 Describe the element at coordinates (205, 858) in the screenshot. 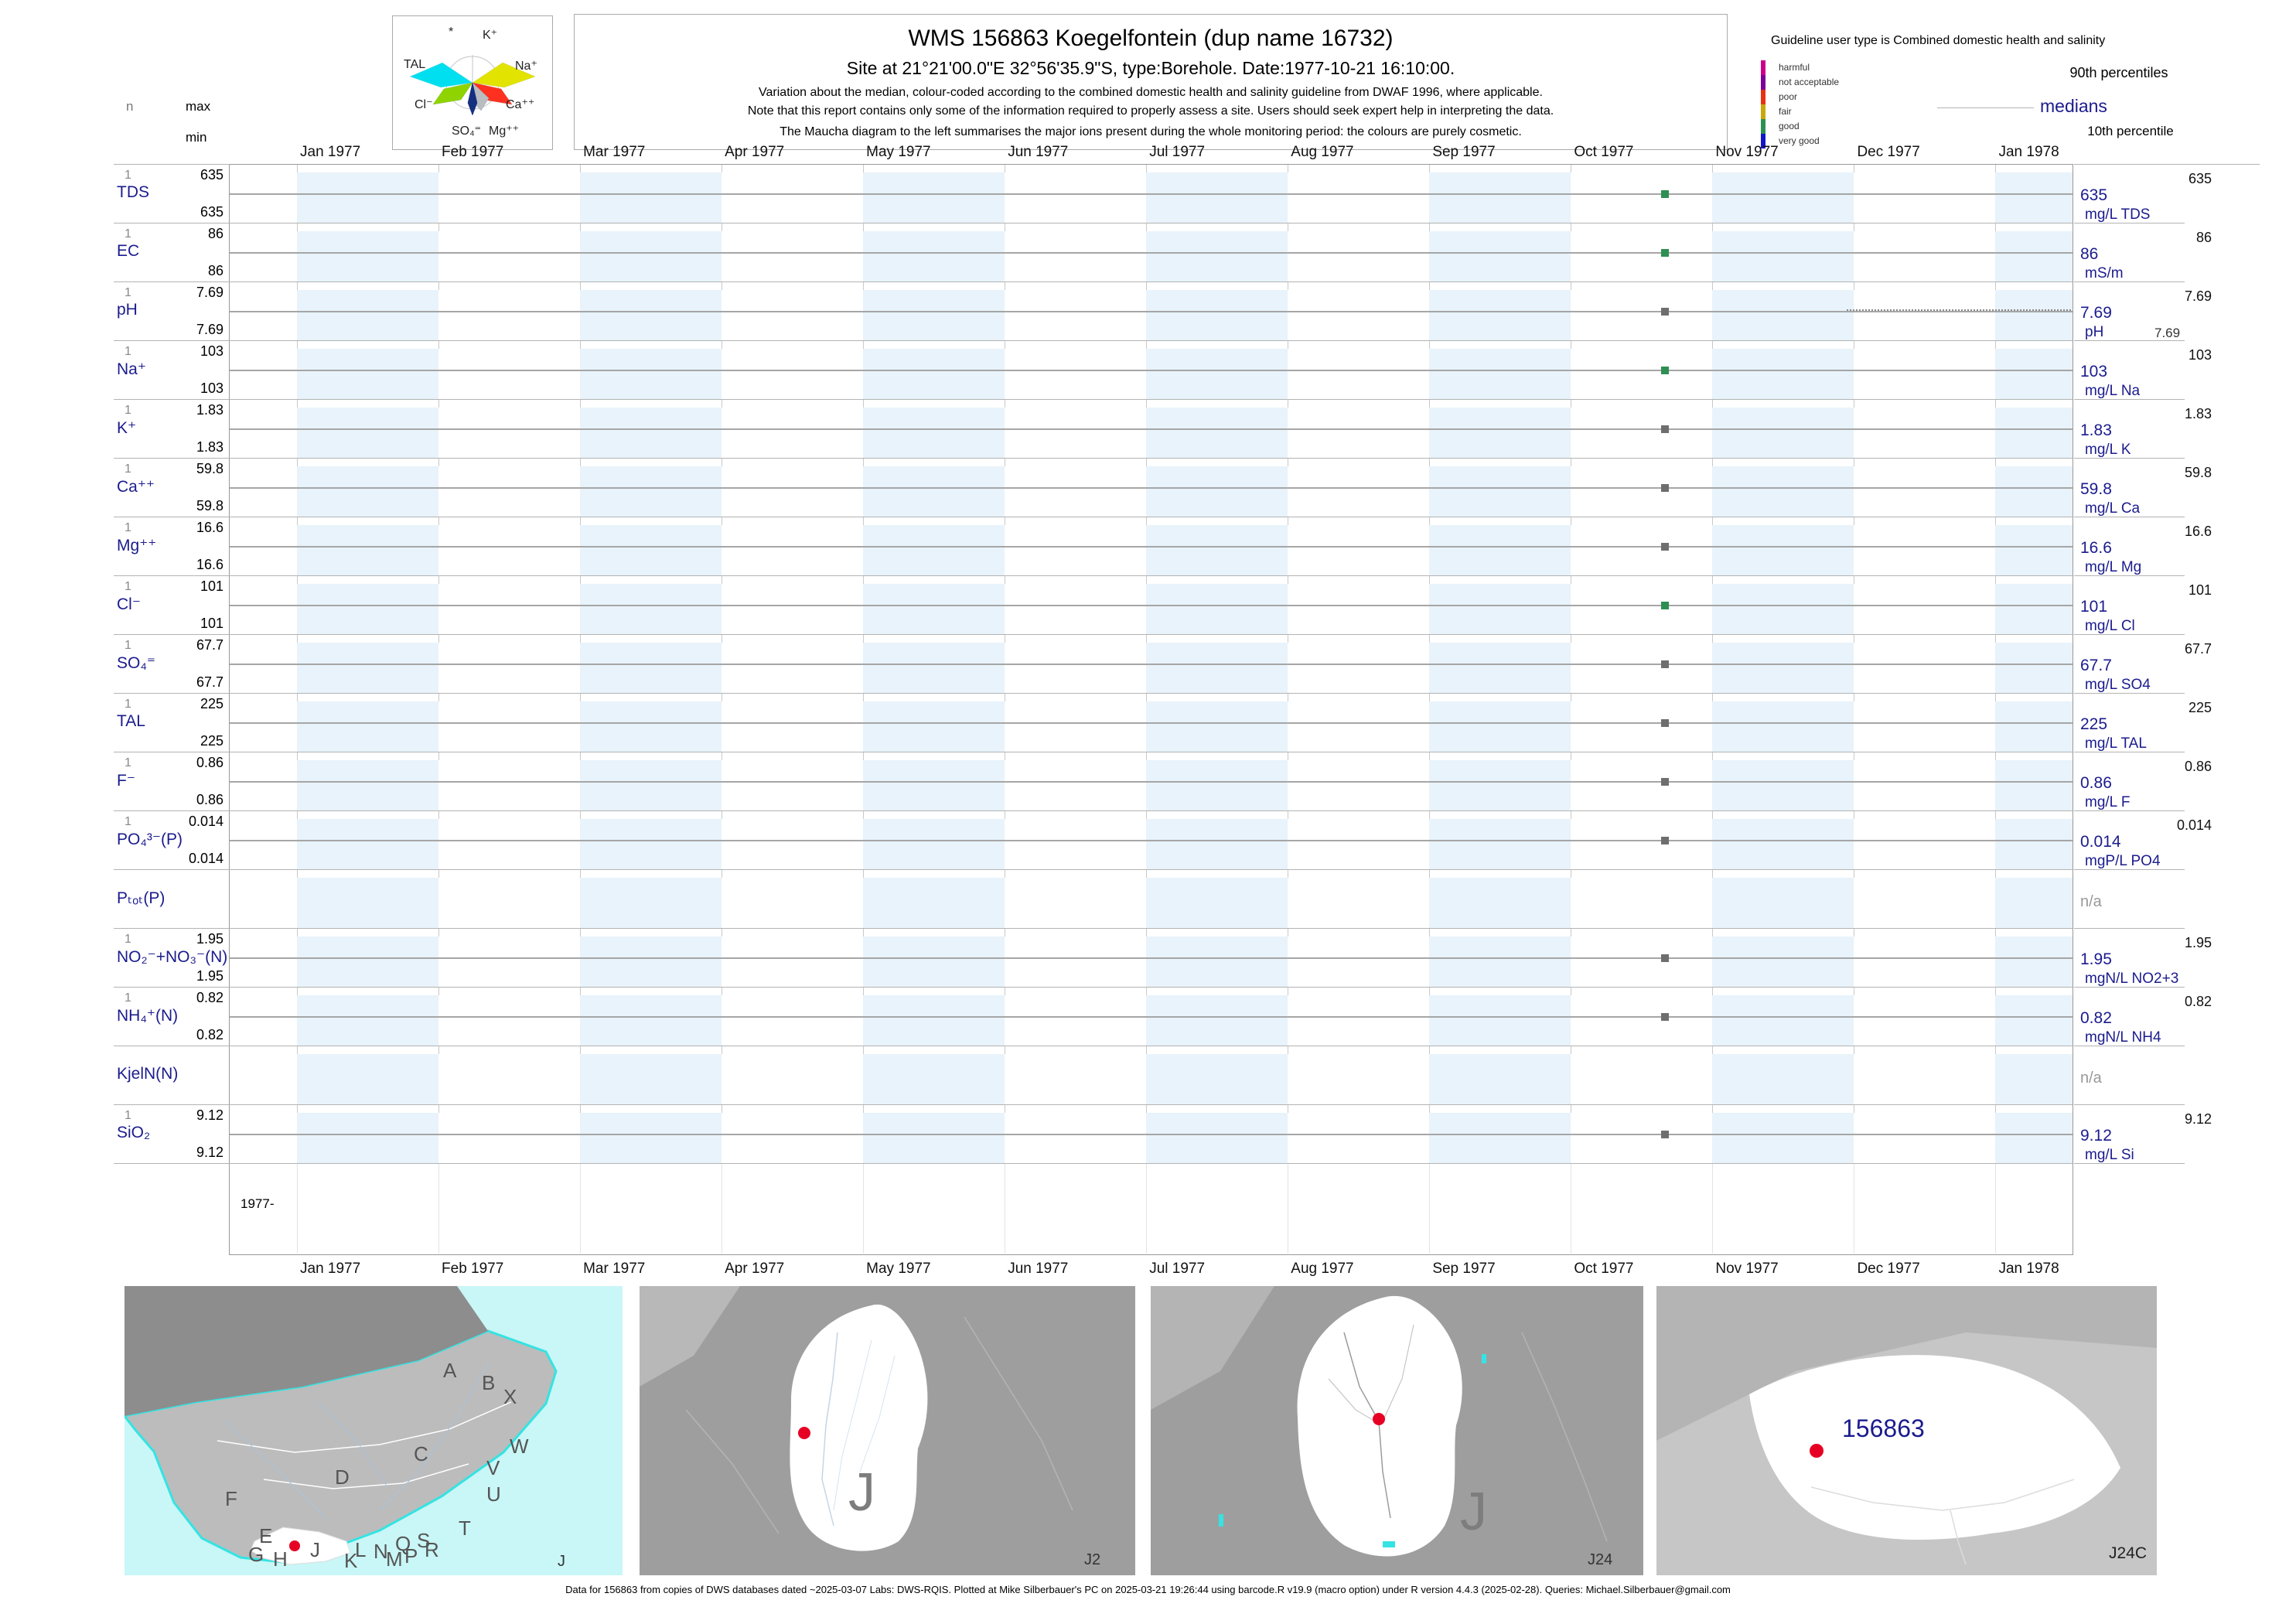

I see `min-value: 0.014` at that location.